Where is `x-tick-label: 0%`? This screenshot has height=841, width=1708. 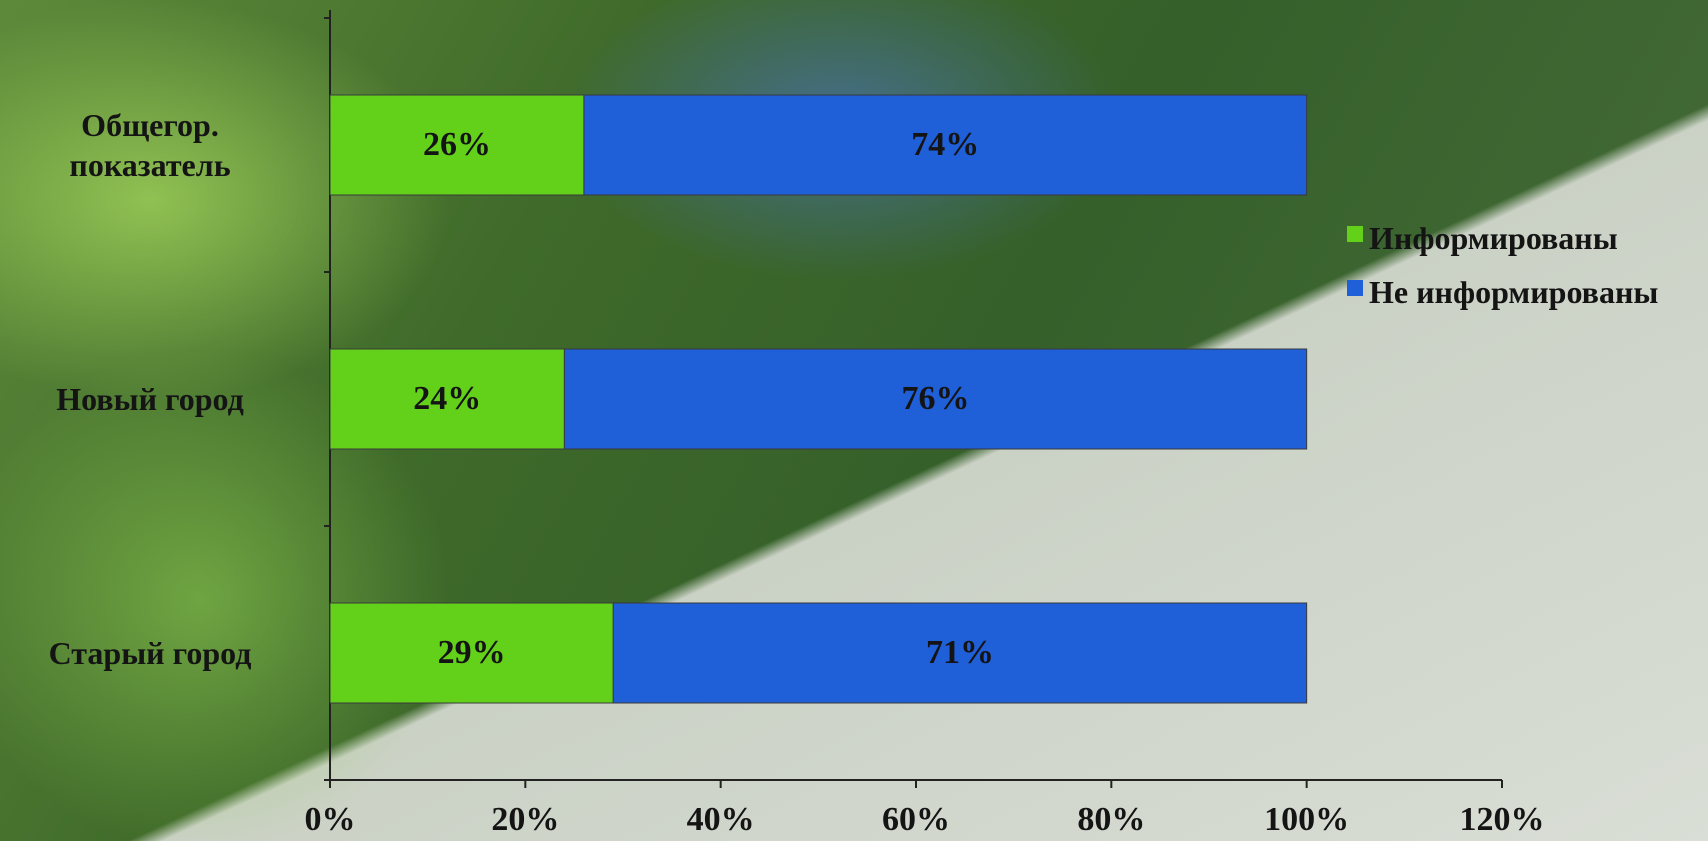 x-tick-label: 0% is located at coordinates (330, 819).